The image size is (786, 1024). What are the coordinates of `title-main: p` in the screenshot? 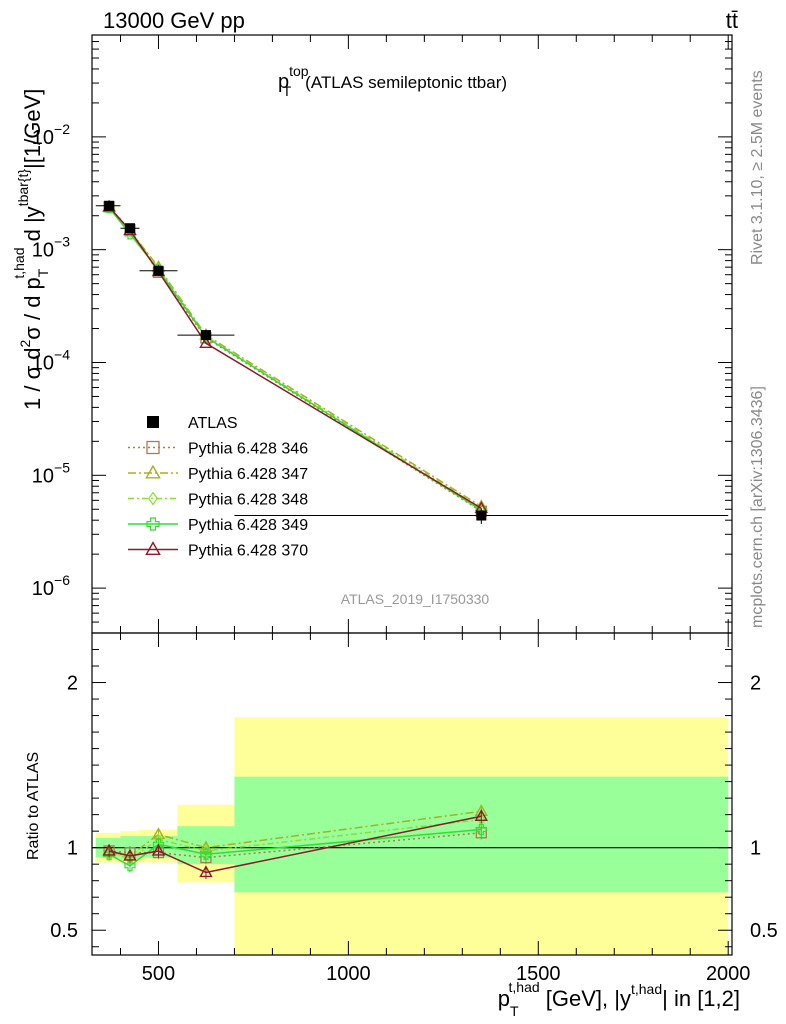 It's located at (283, 82).